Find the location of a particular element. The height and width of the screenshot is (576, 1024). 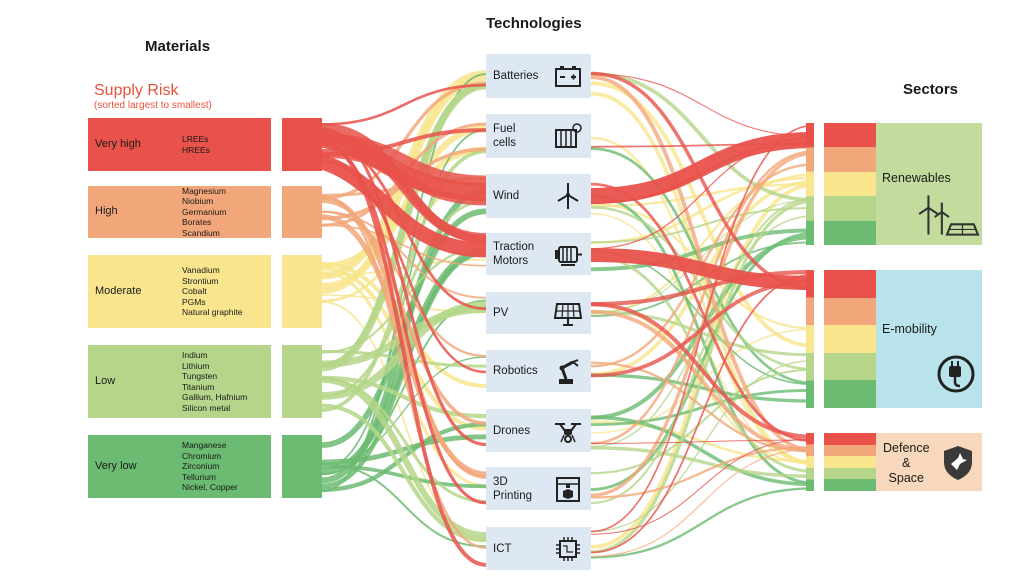

material-name: HREEs is located at coordinates (196, 149).